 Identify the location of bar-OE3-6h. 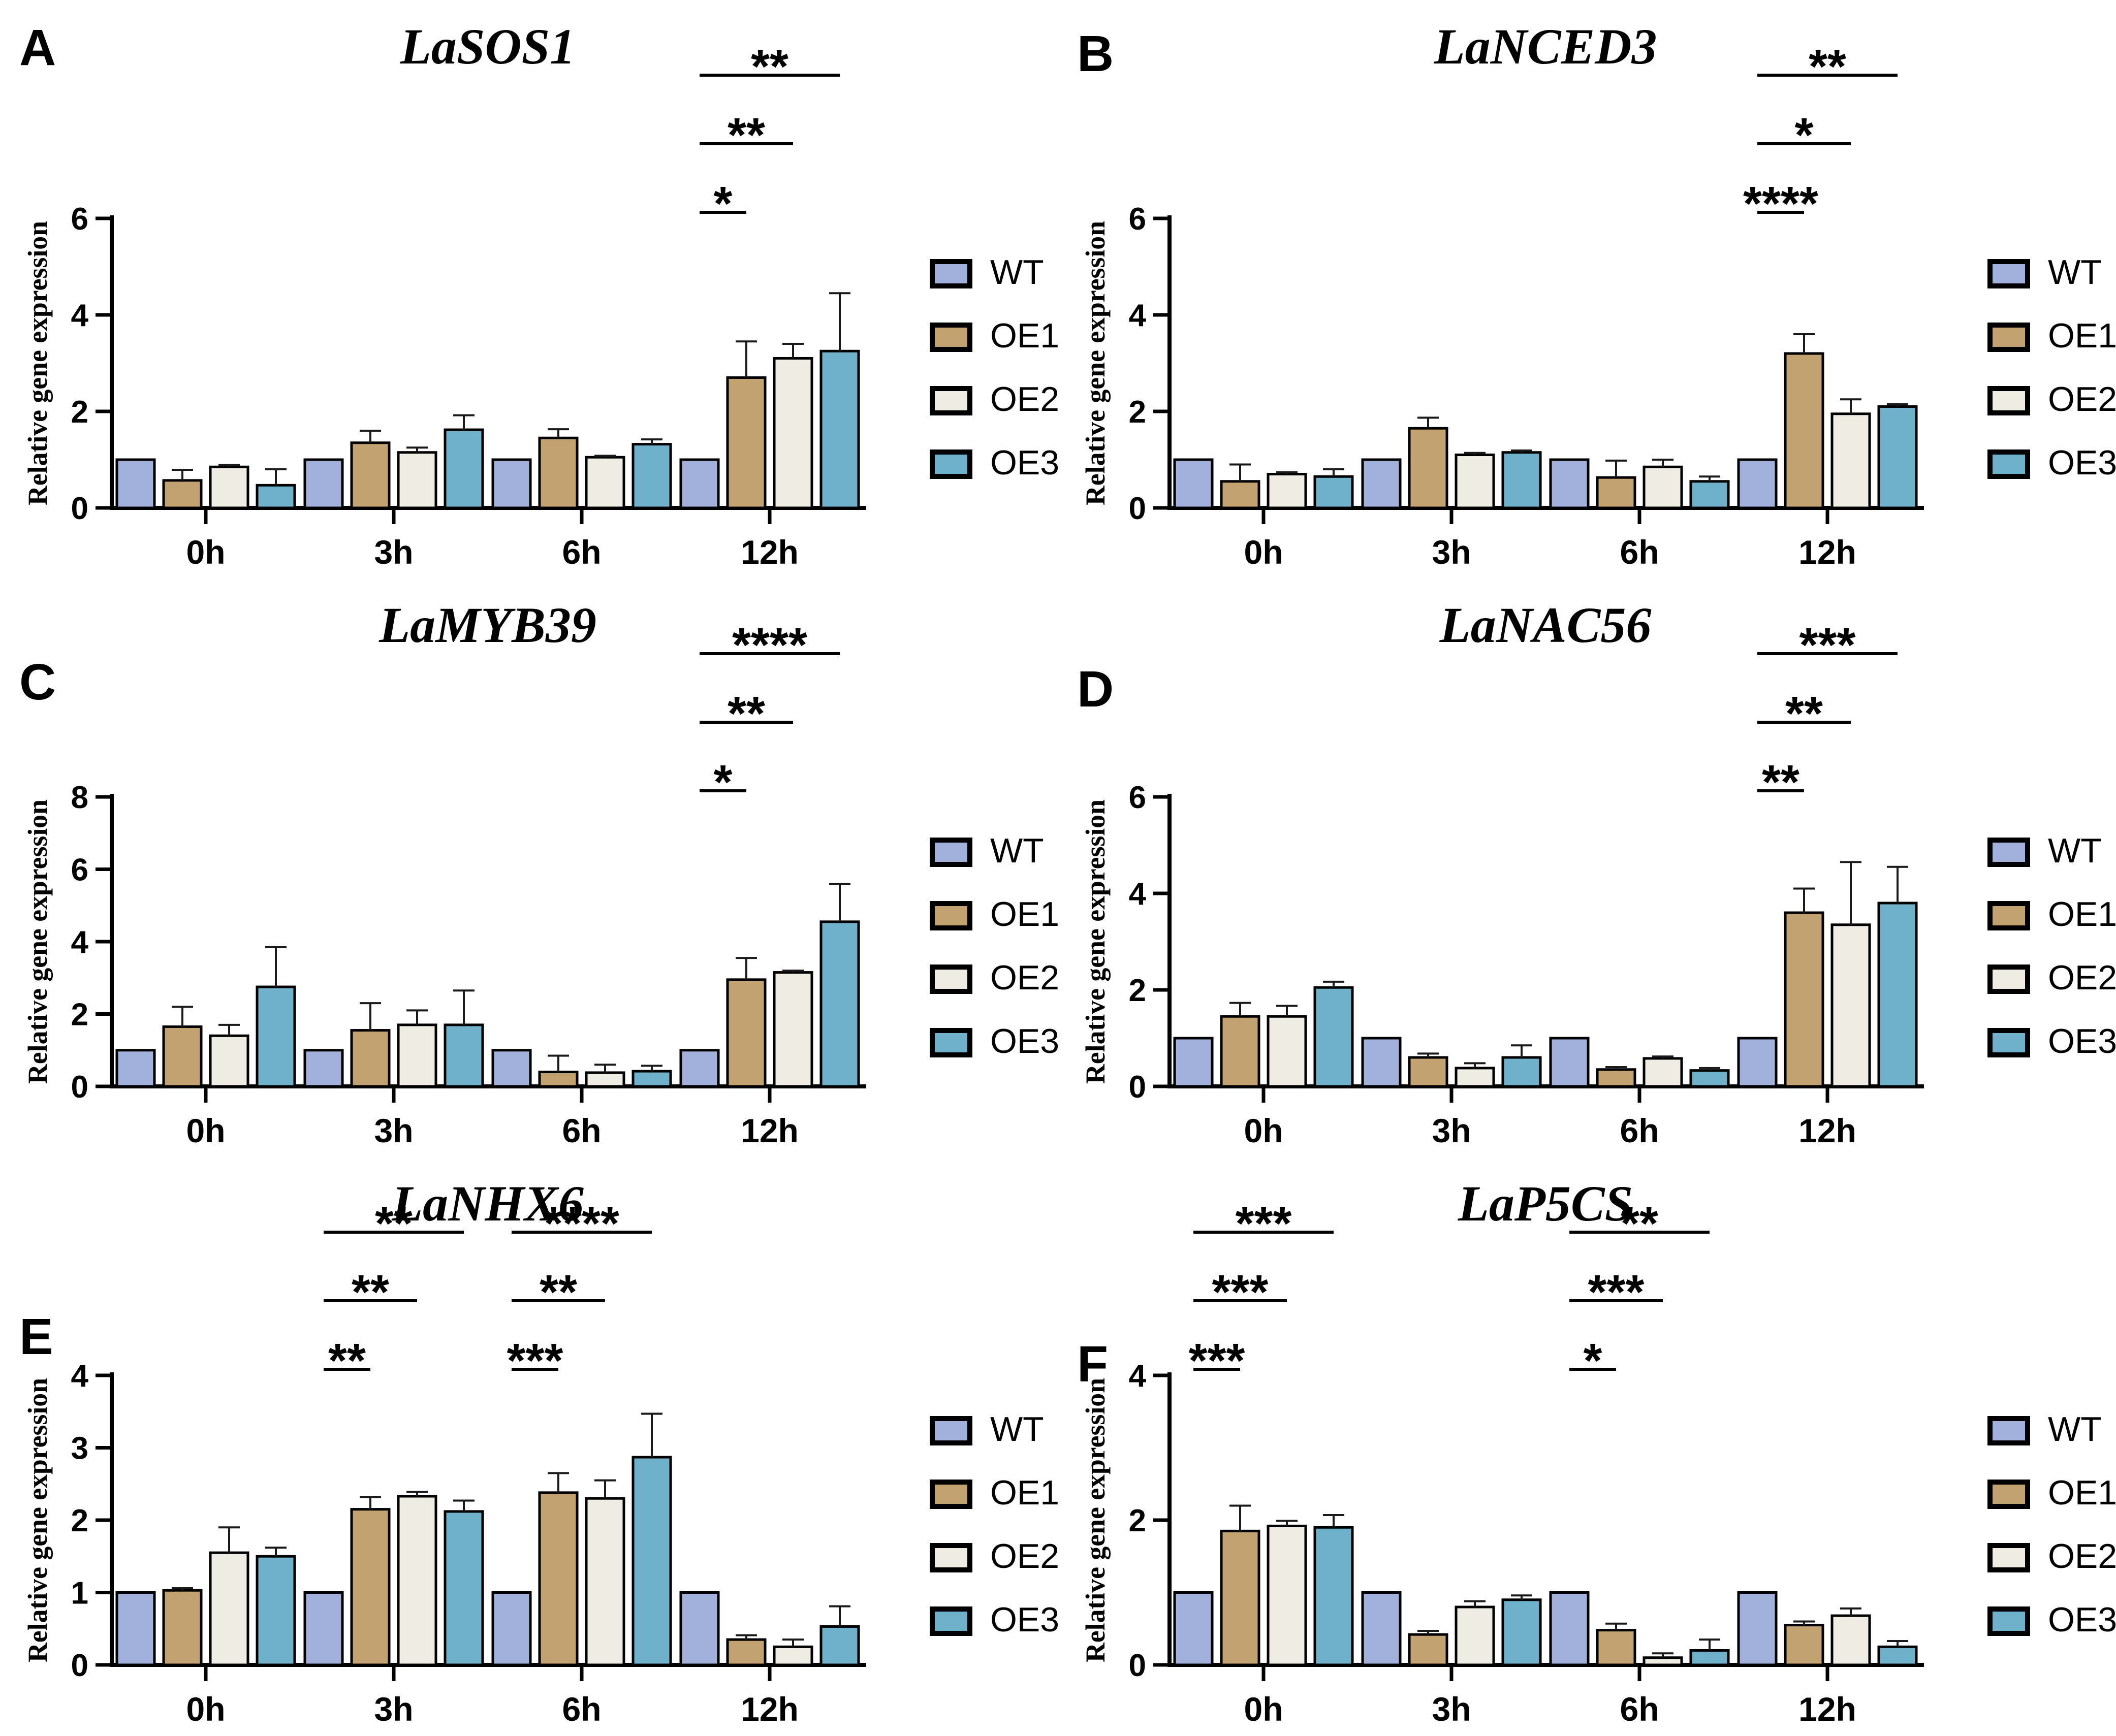
(652, 476).